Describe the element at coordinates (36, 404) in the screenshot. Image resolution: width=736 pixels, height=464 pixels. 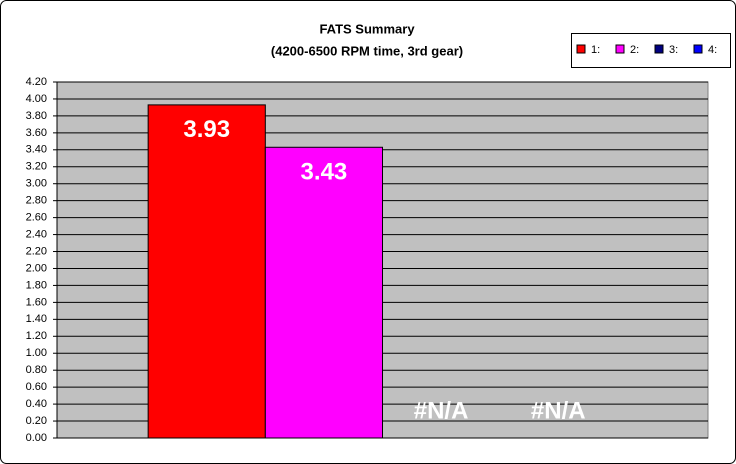
I see `y-tick-label: 0.40` at that location.